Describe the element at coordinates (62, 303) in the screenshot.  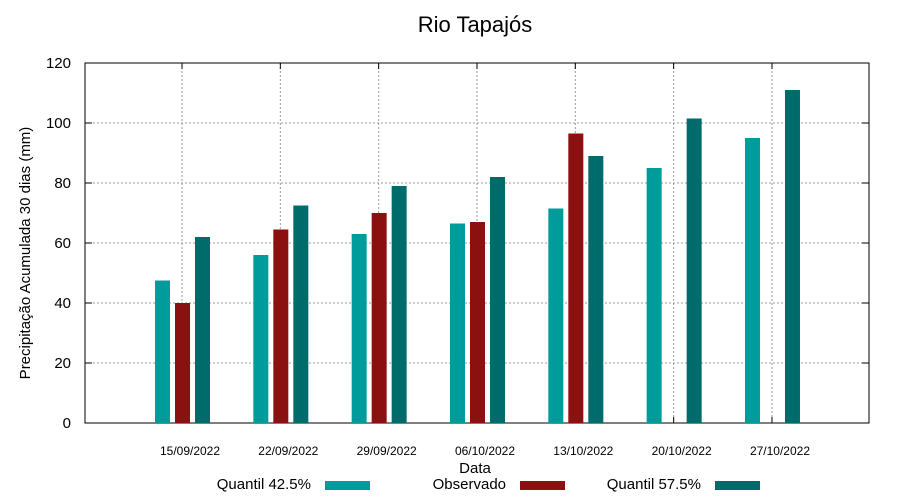
I see `y-tick-label: 40` at that location.